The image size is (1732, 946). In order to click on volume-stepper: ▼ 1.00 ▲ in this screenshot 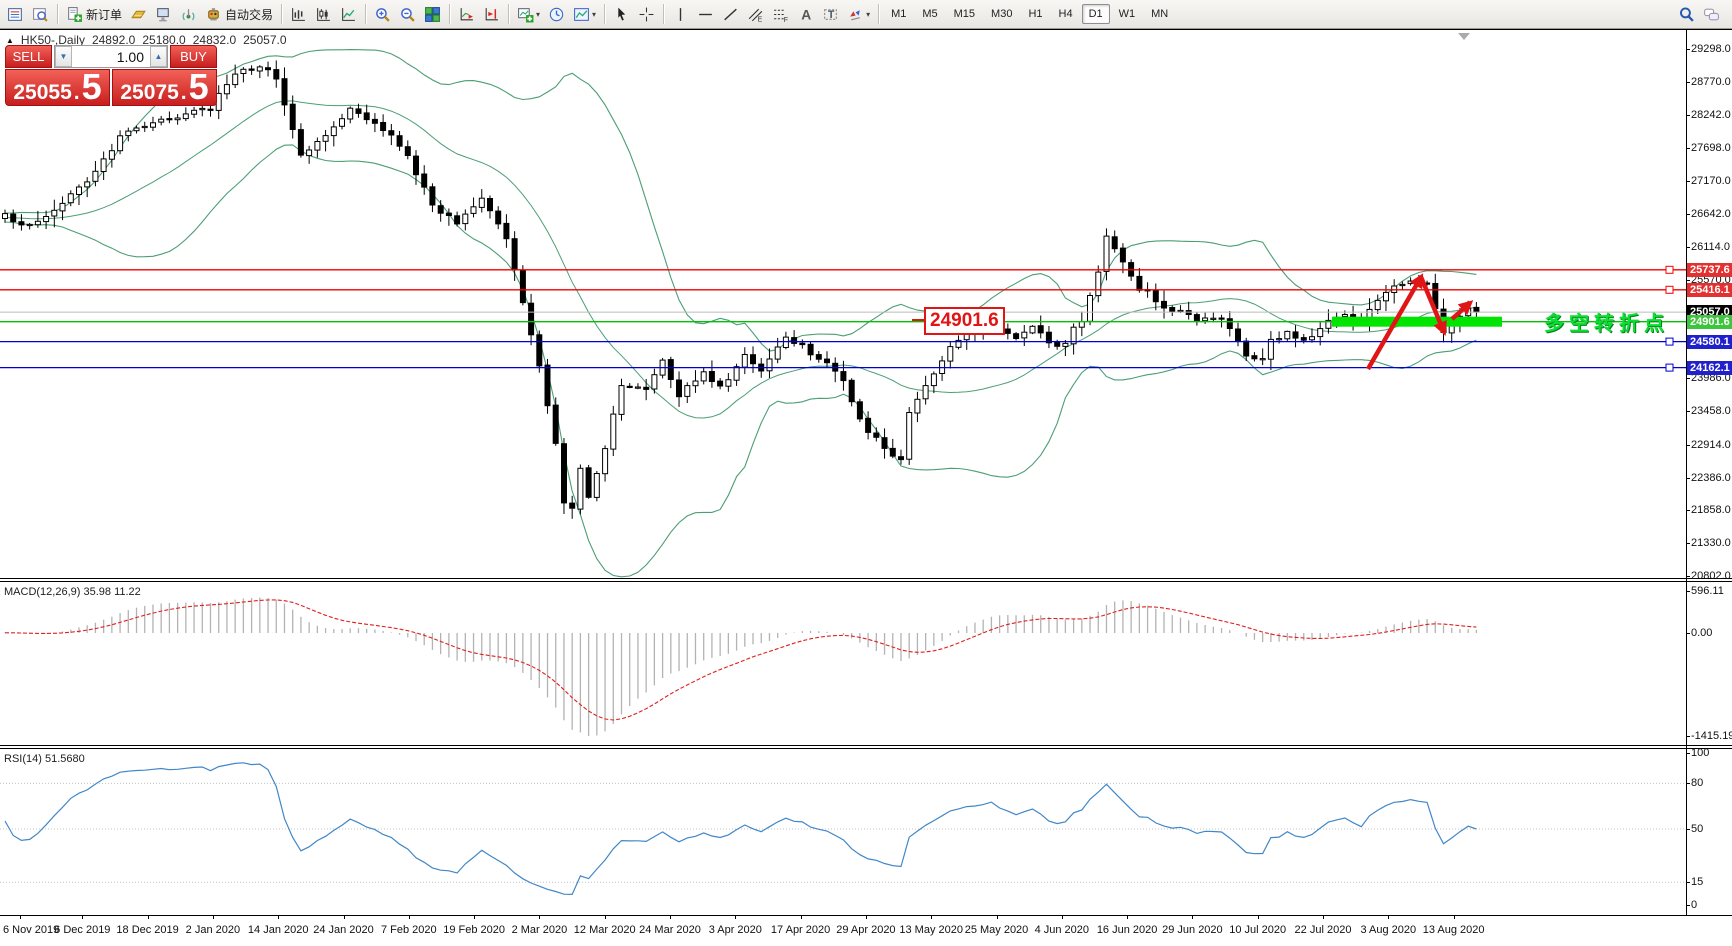, I will do `click(111, 56)`.